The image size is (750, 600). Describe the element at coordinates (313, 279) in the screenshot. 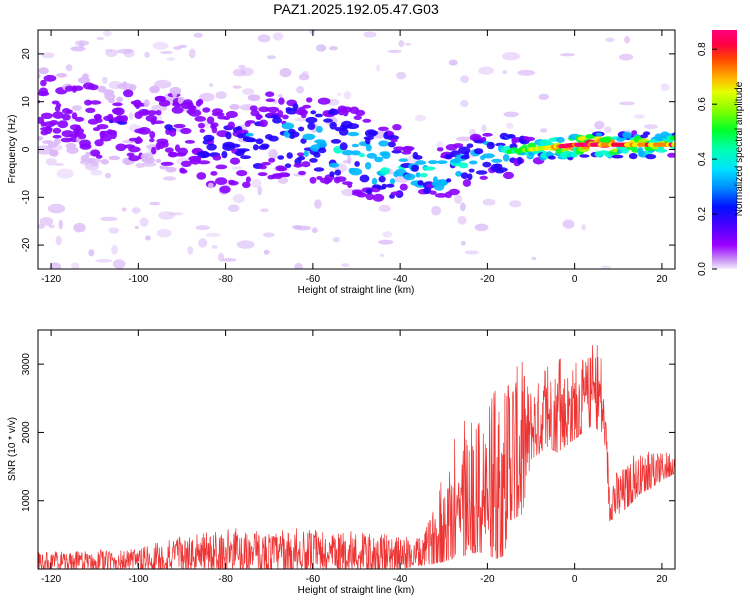

I see `x-tick-label: -60` at that location.